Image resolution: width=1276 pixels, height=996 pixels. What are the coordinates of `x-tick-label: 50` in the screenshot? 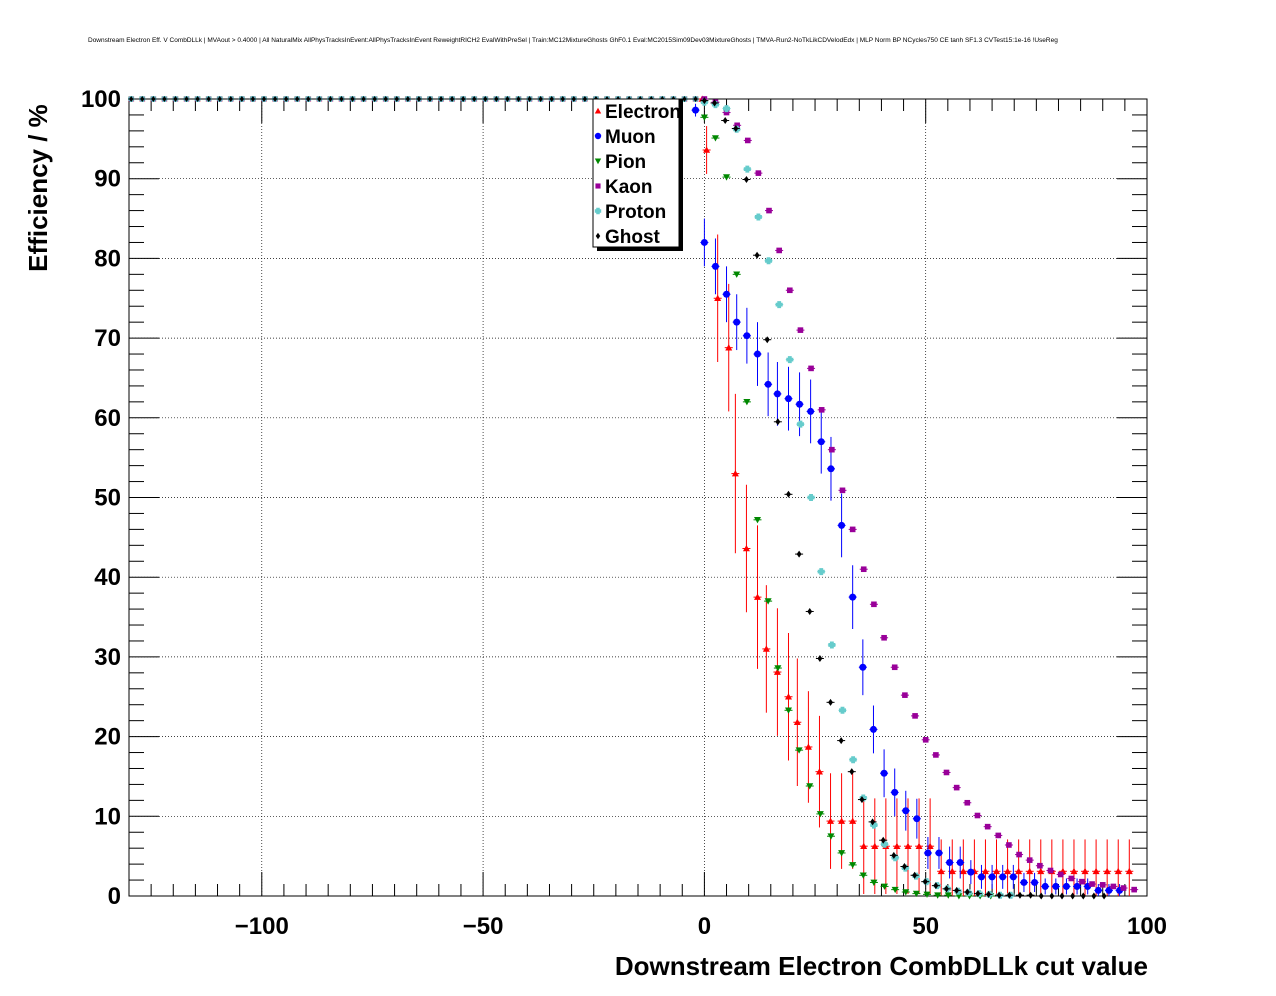 It's located at (925, 926).